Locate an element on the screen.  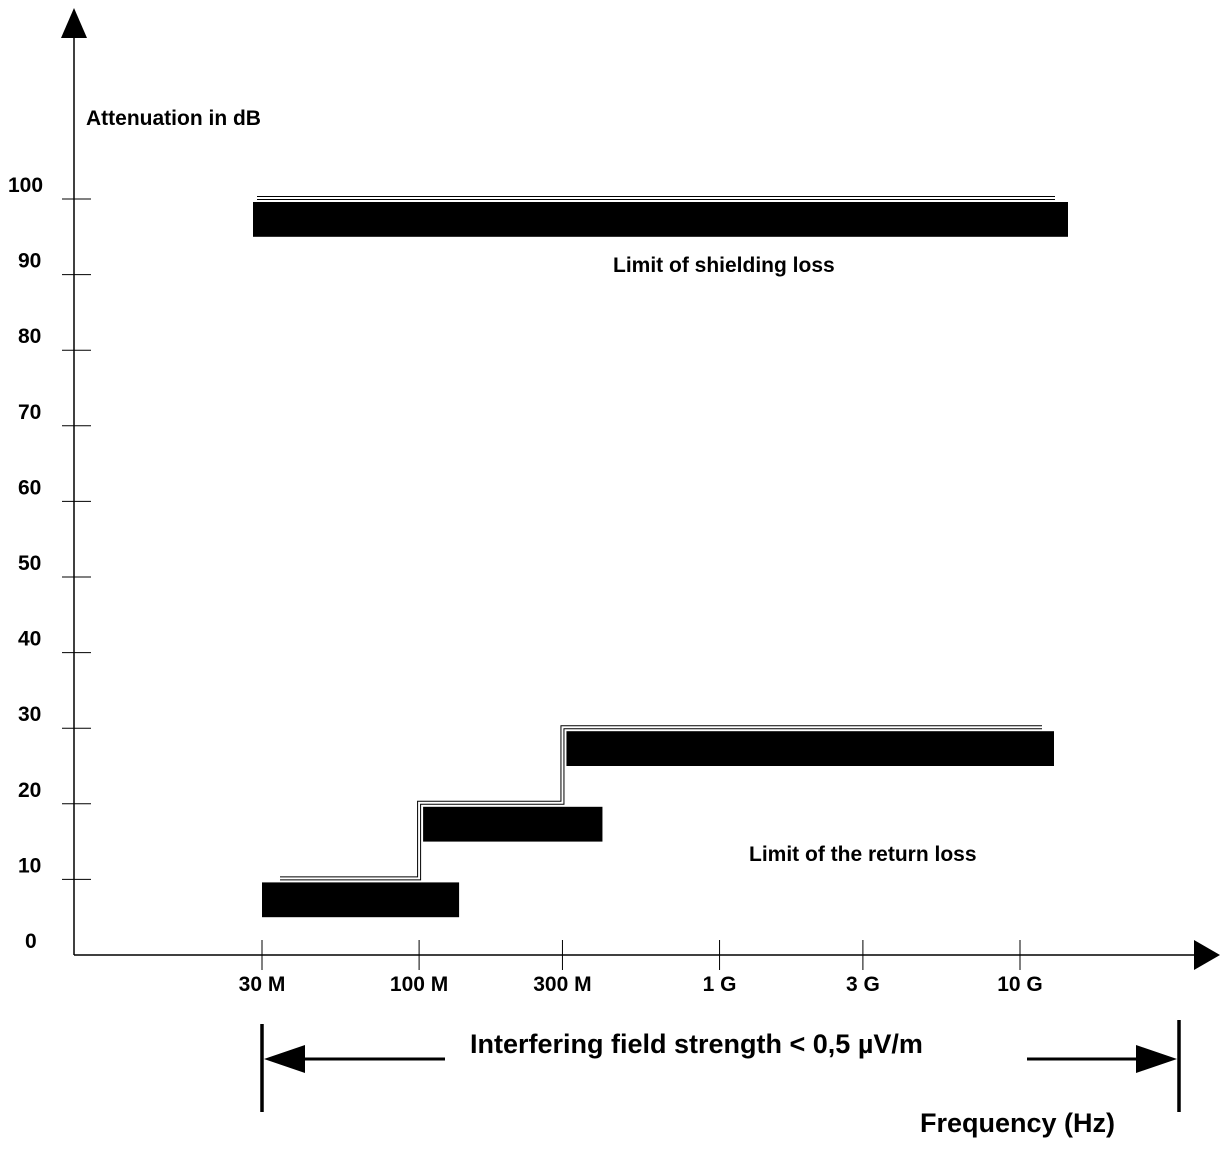
x-tick-label: 10 G is located at coordinates (1020, 984).